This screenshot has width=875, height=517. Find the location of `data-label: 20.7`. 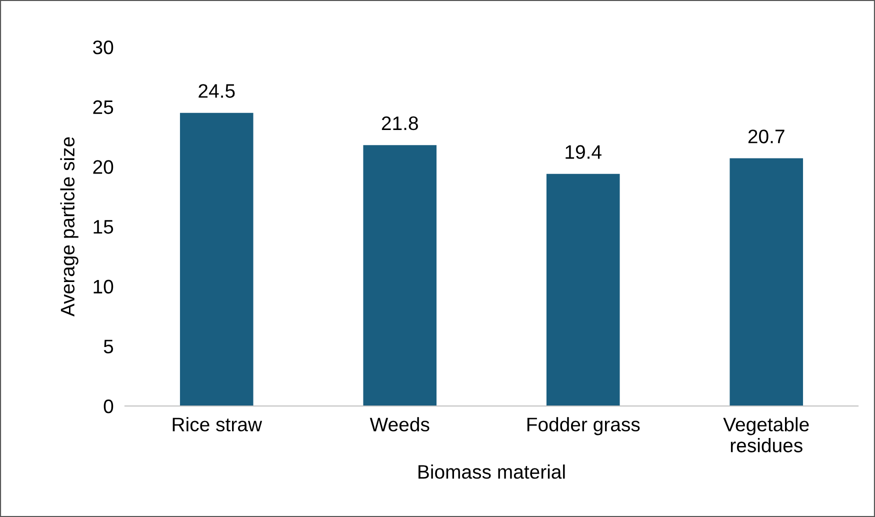

data-label: 20.7 is located at coordinates (766, 137).